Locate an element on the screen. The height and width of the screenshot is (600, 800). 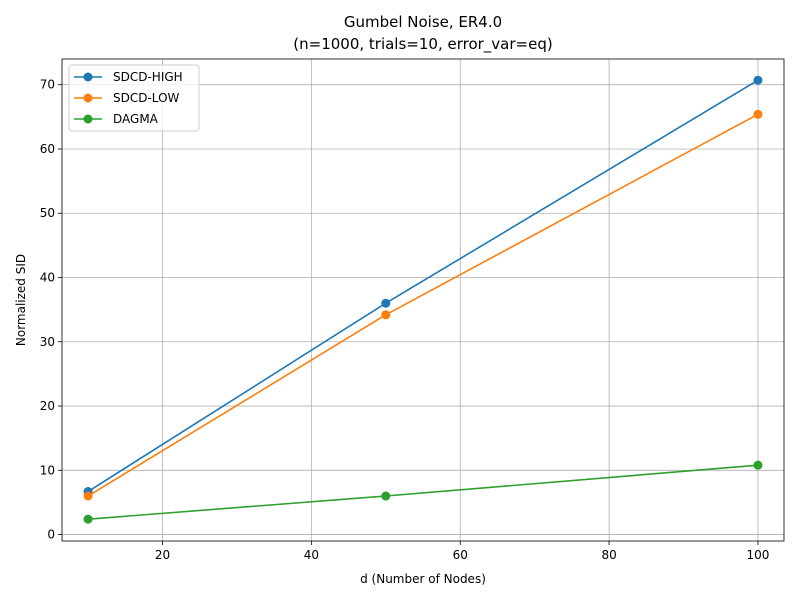
legend-marker-sdcd-low is located at coordinates (88, 98).